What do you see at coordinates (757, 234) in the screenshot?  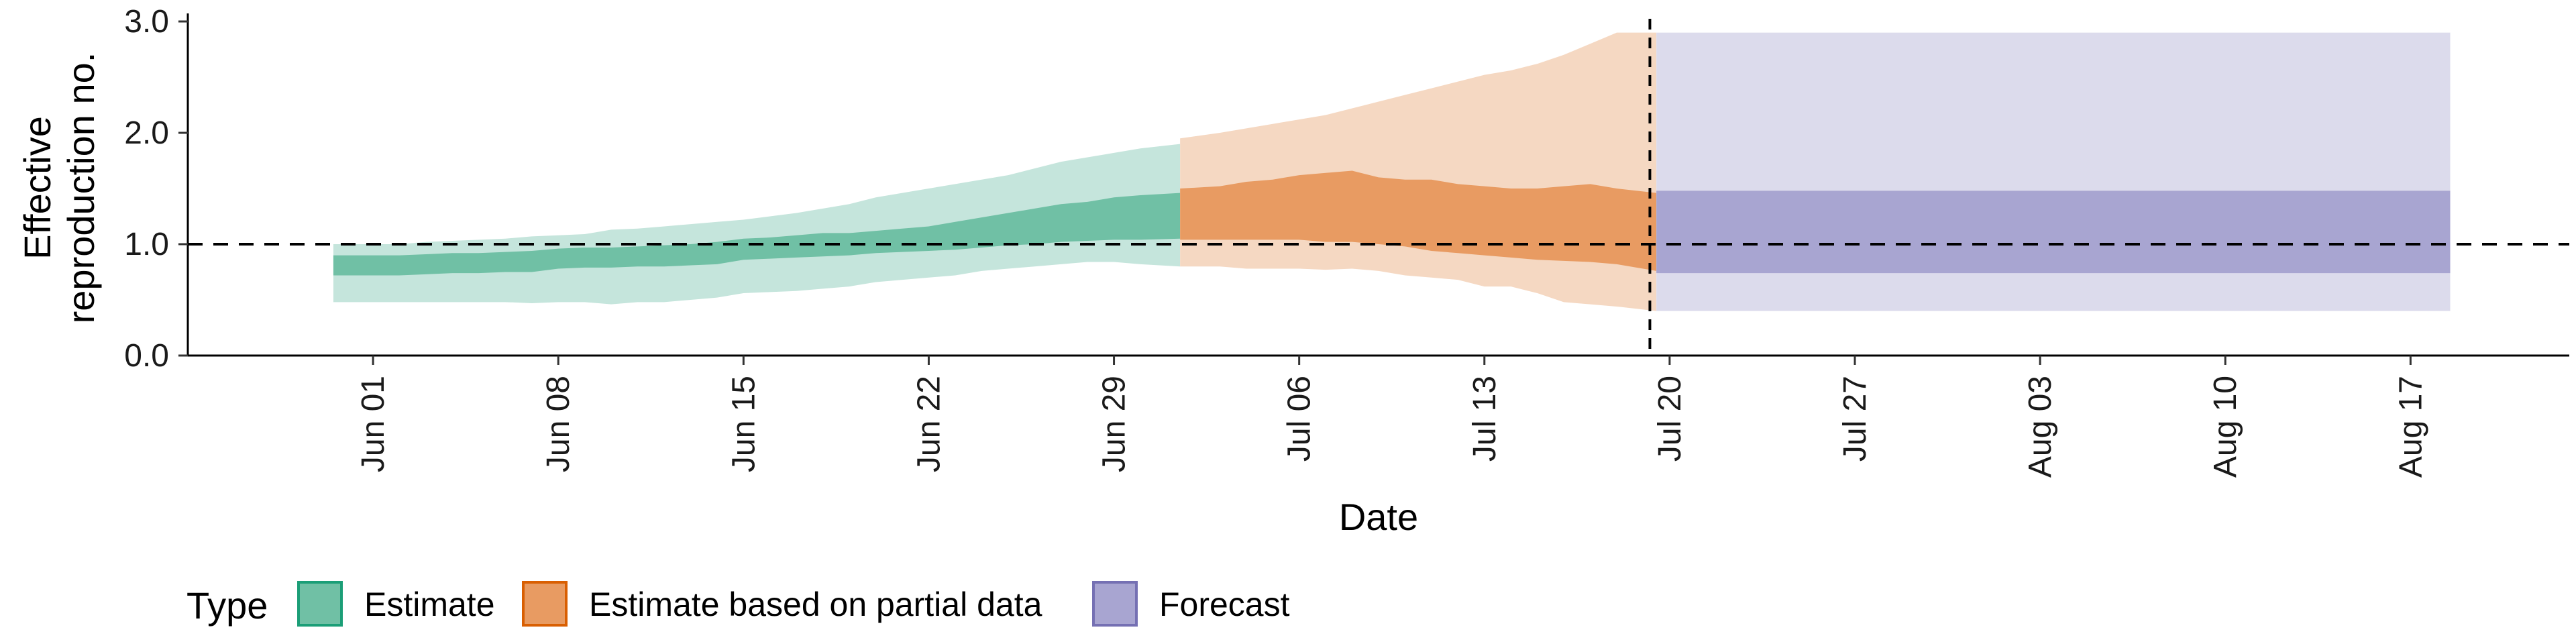 I see `band-50-estimate` at bounding box center [757, 234].